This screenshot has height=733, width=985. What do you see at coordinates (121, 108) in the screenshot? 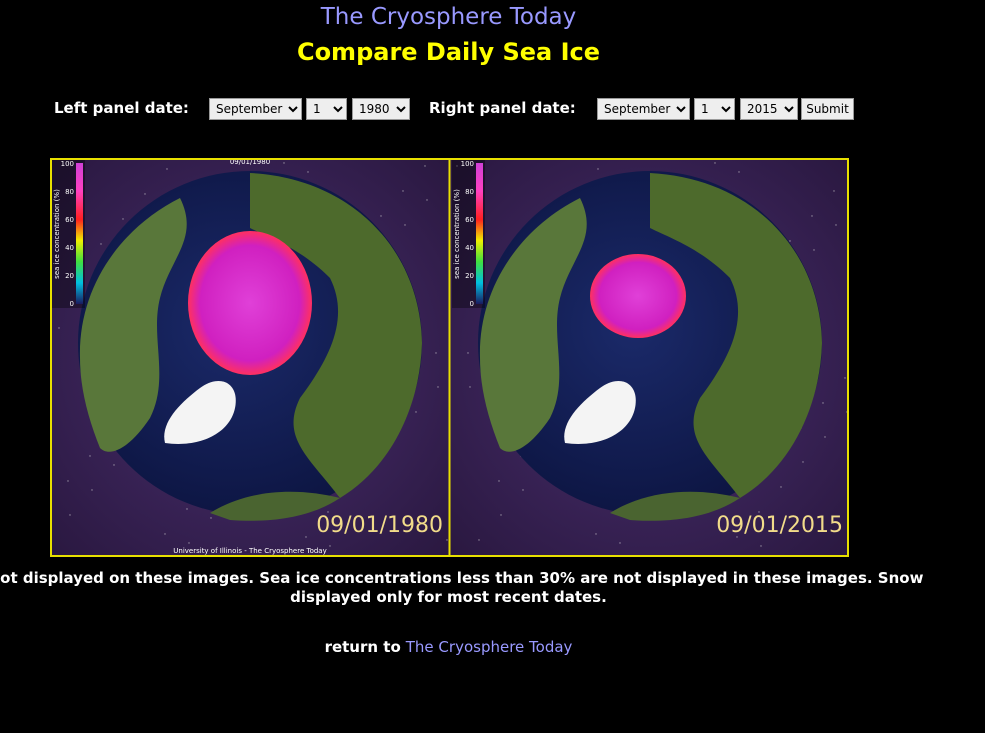
I see `left-date-label: Left panel date:` at bounding box center [121, 108].